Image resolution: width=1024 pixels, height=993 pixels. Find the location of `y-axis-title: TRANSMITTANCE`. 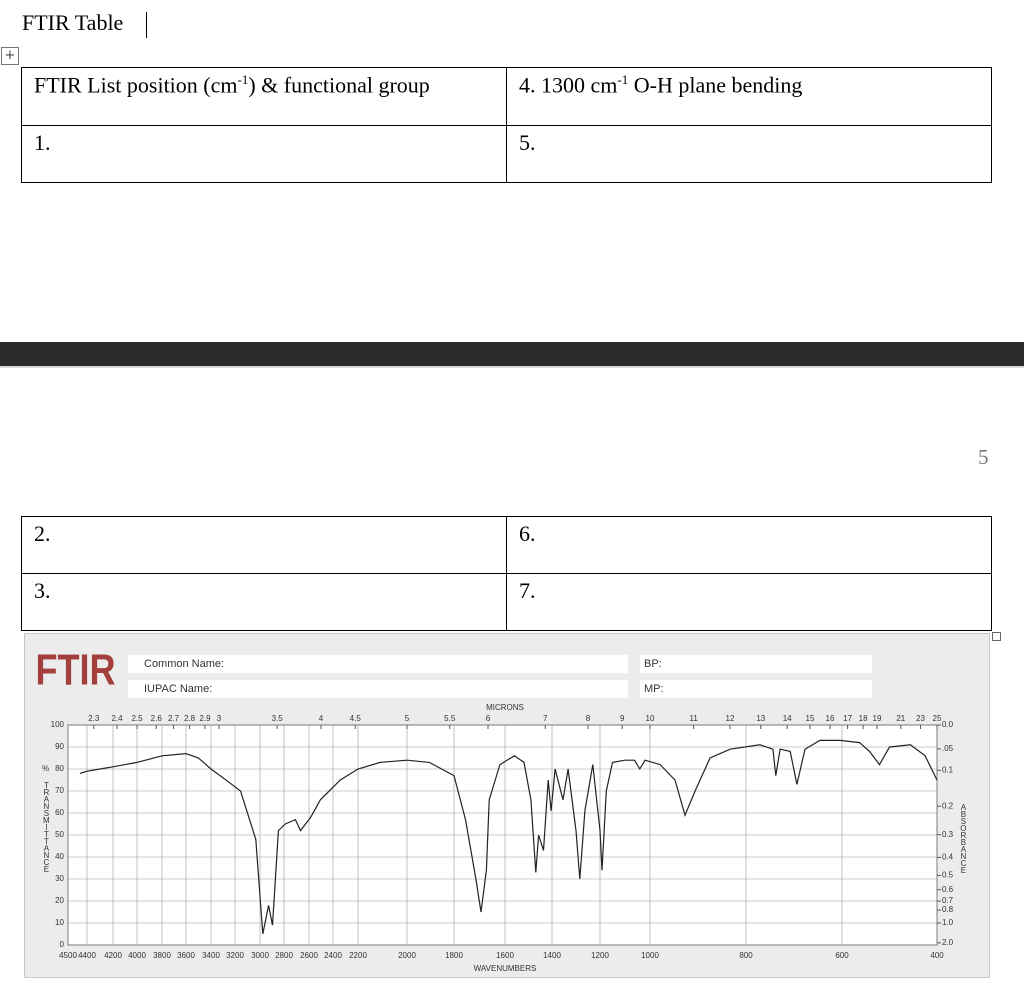

y-axis-title: TRANSMITTANCE is located at coordinates (46, 826).